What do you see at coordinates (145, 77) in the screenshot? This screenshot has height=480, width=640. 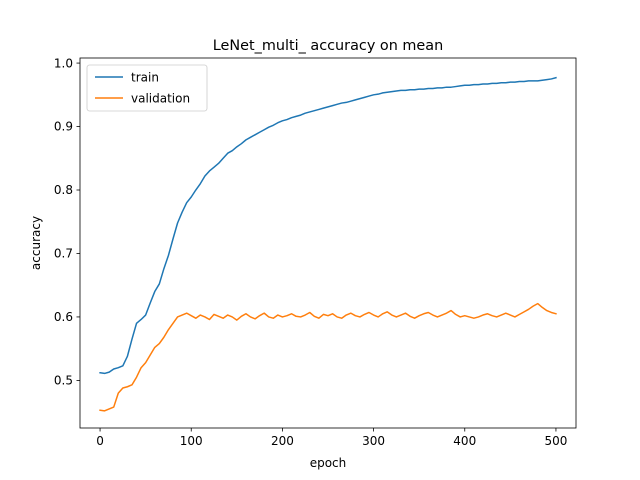 I see `legend-label-train: train` at bounding box center [145, 77].